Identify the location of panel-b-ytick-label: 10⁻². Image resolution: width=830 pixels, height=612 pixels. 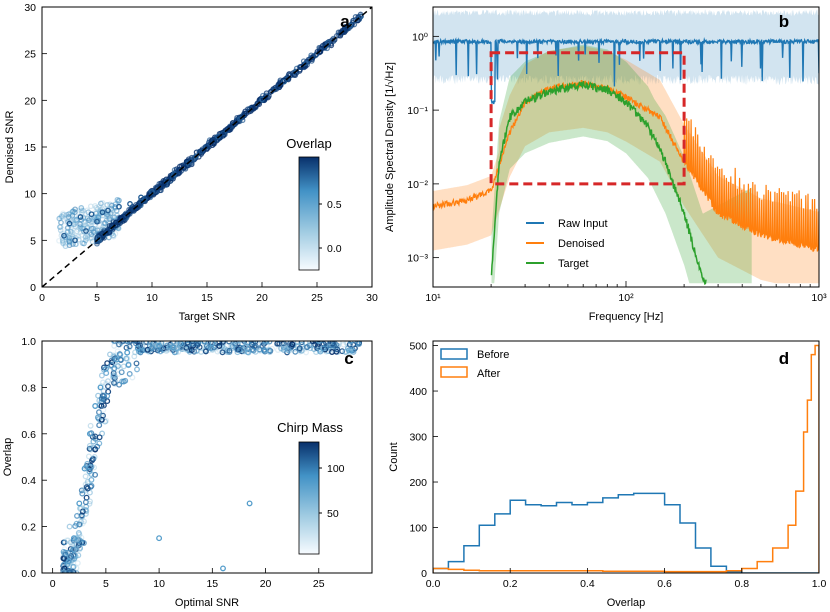
(417, 185).